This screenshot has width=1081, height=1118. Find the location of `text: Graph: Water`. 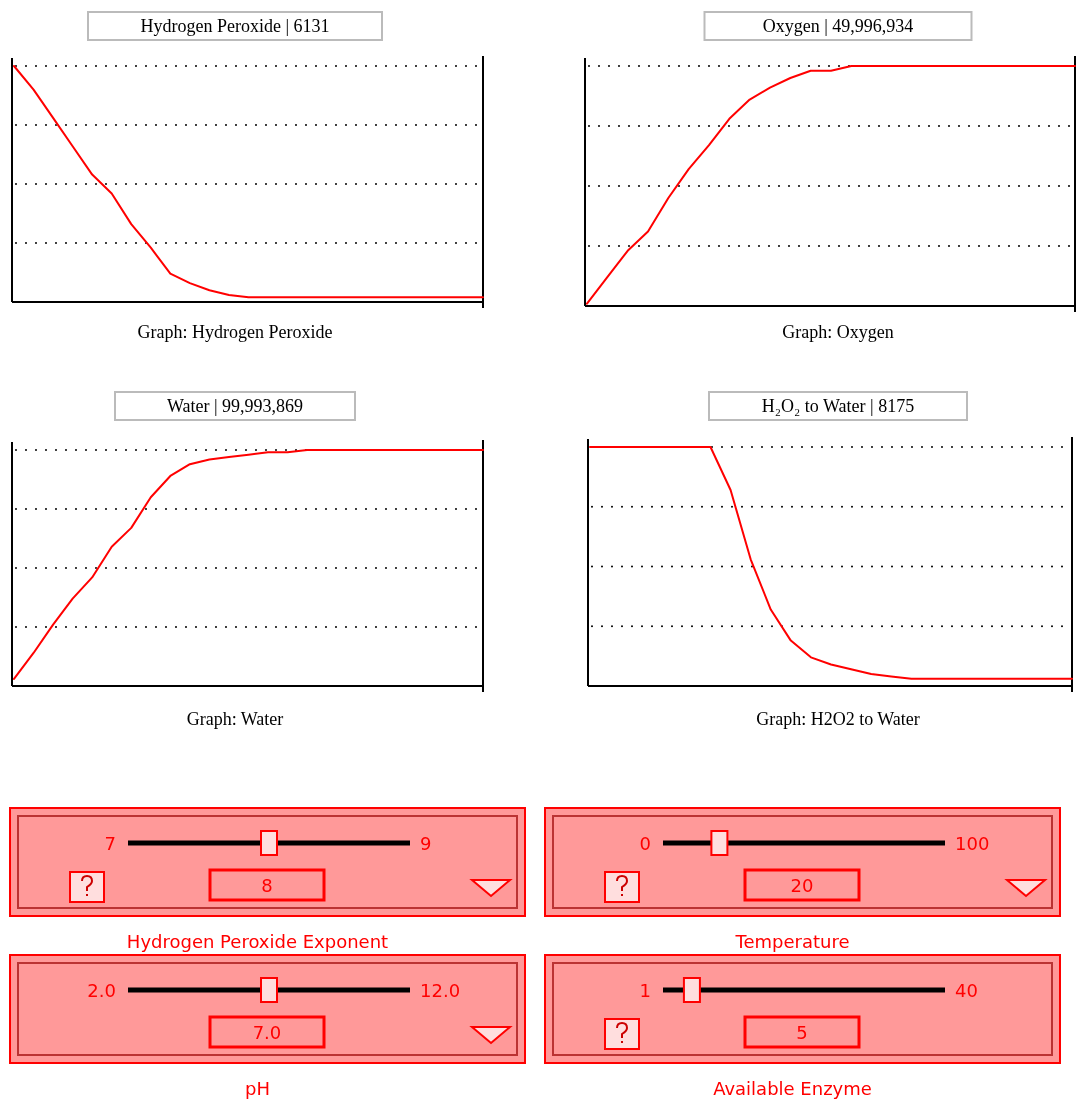

text: Graph: Water is located at coordinates (235, 719).